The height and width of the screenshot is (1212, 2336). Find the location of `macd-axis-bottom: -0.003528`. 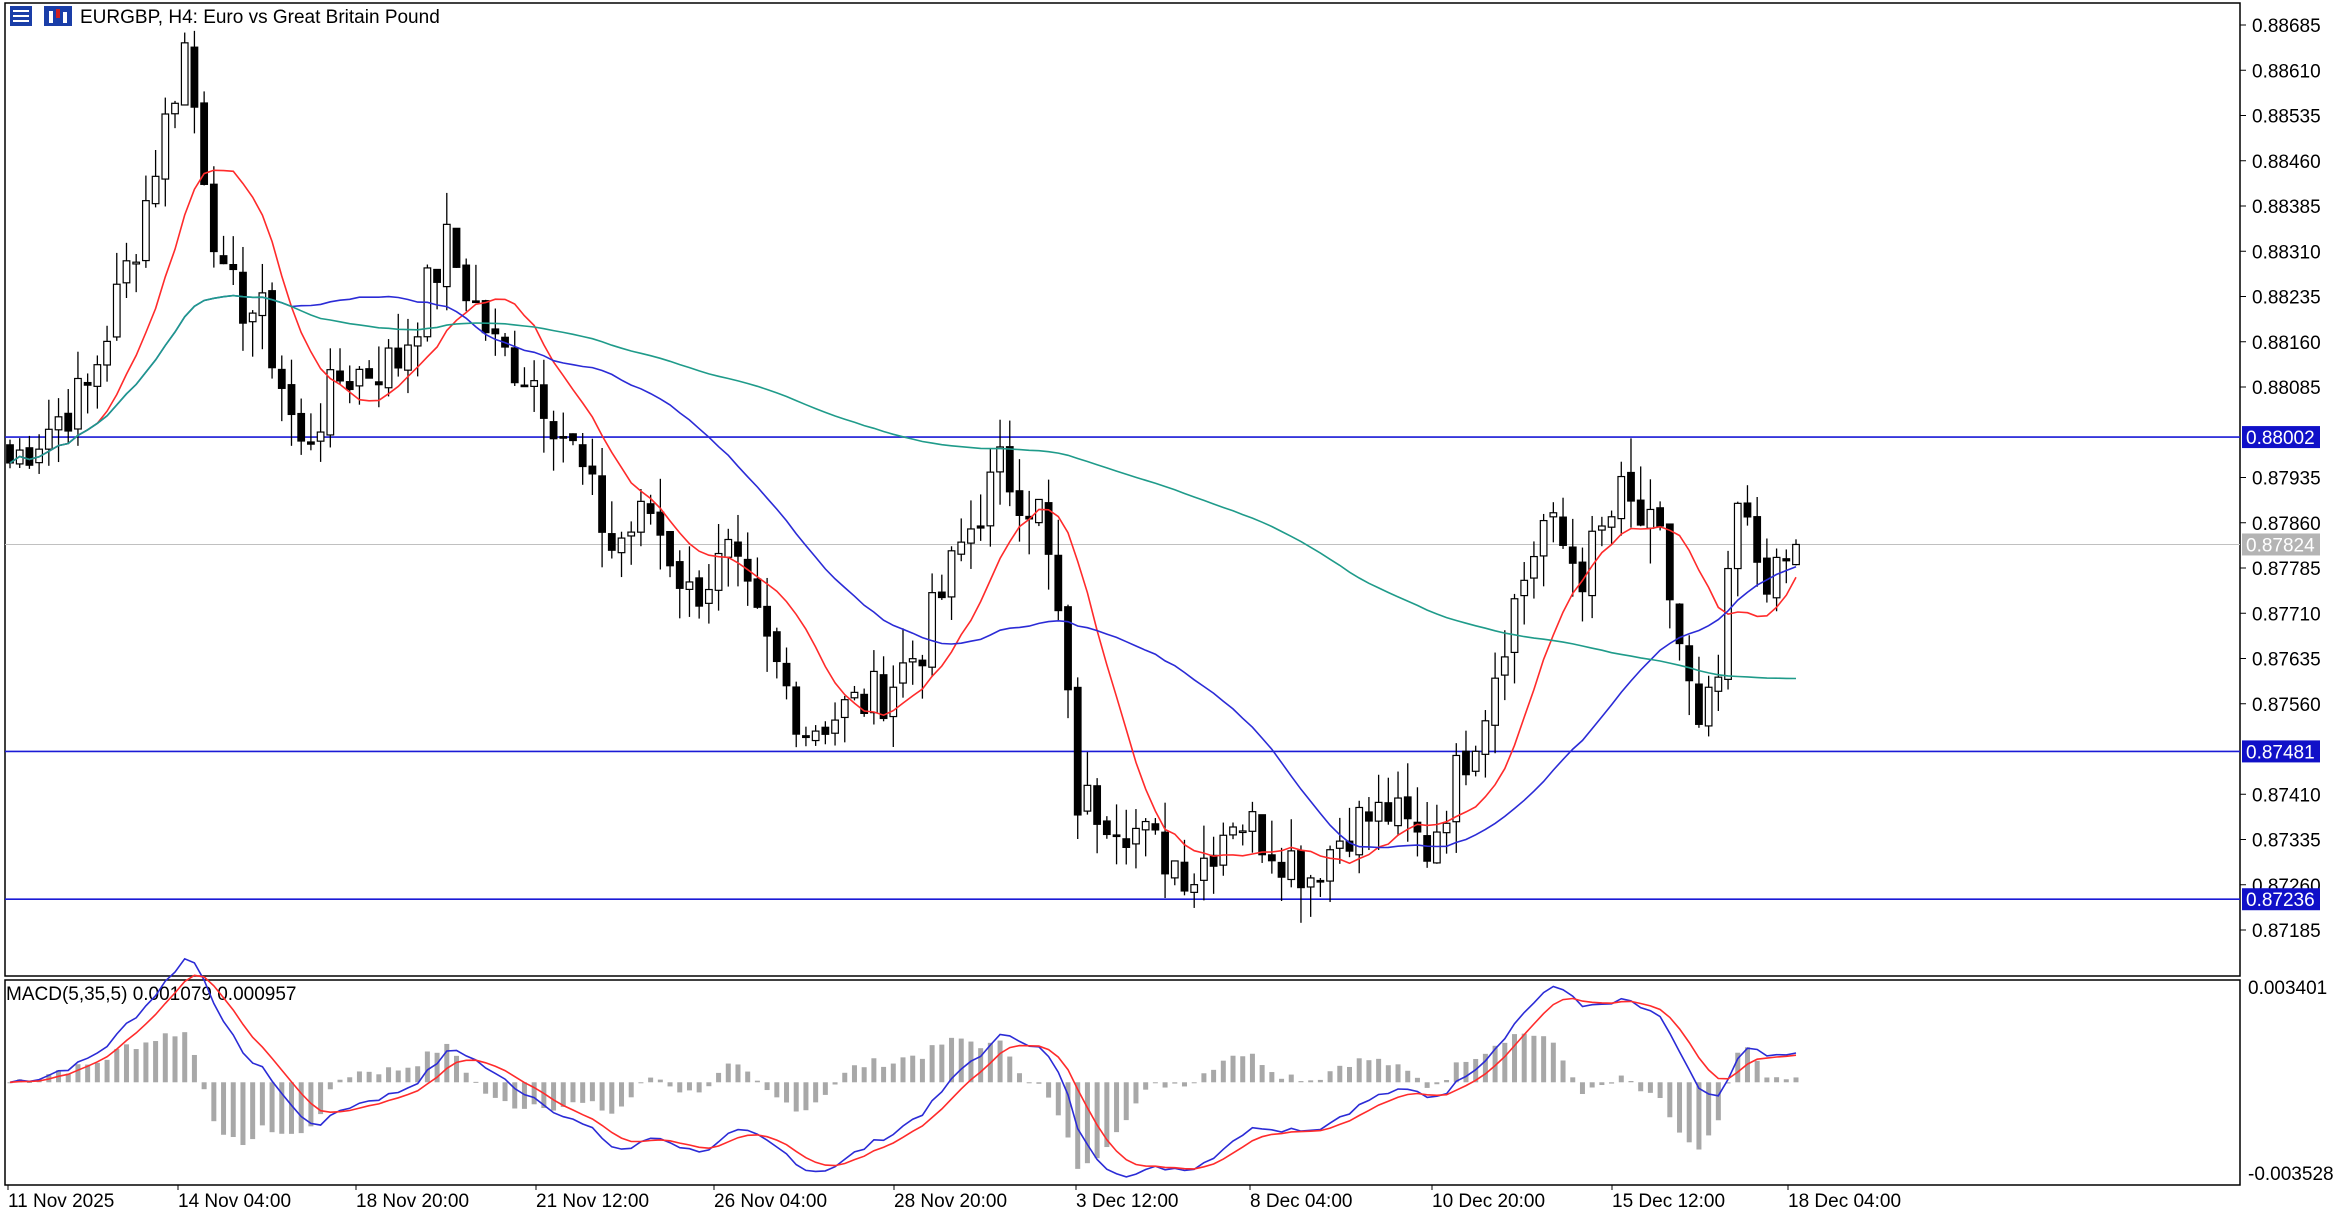

macd-axis-bottom: -0.003528 is located at coordinates (2291, 1174).